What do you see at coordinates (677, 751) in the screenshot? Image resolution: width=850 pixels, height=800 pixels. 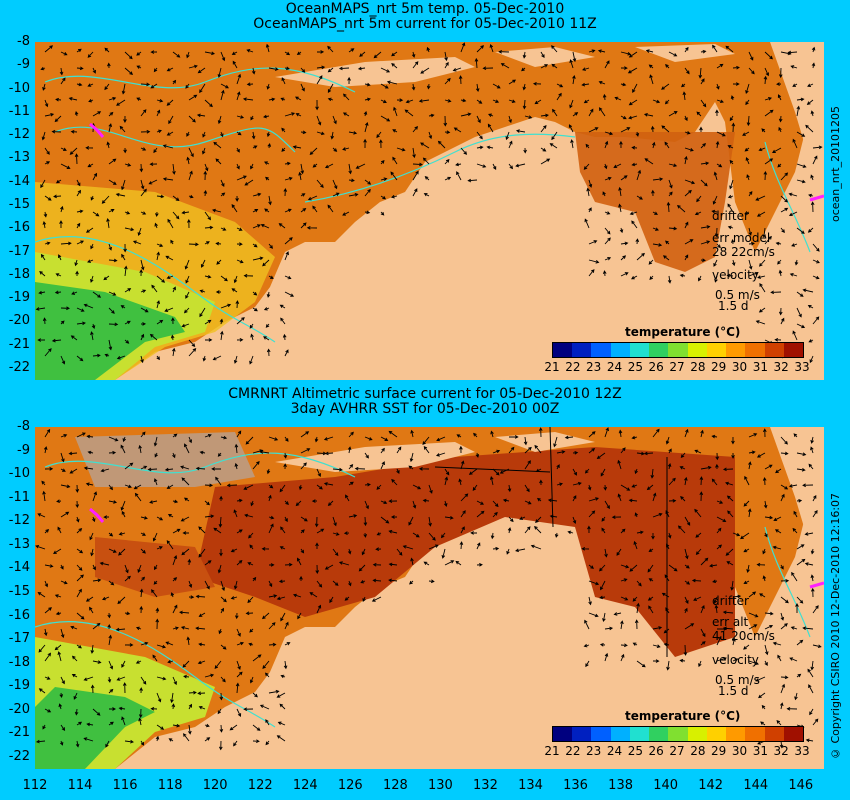 I see `colorbar-tick-label: 27` at bounding box center [677, 751].